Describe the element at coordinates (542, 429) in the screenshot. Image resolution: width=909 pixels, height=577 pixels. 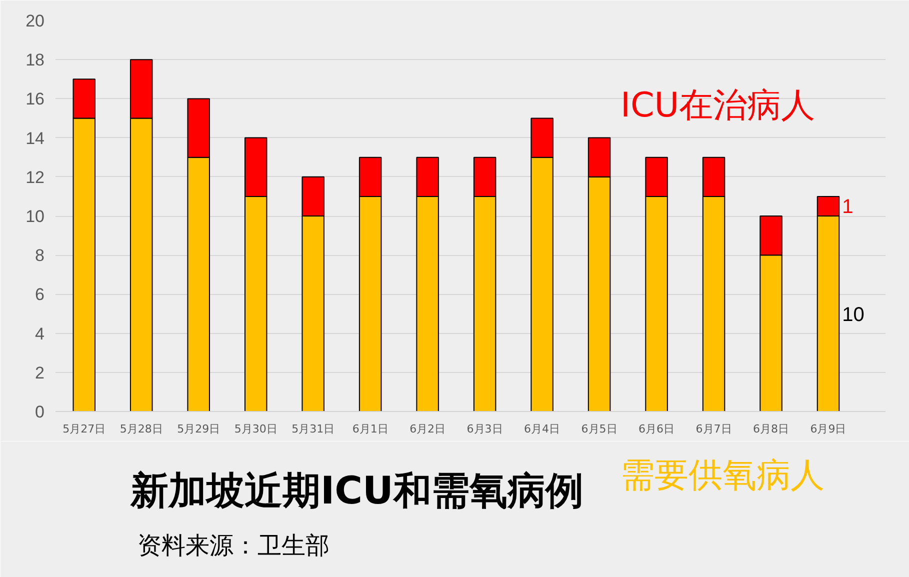
I see `x-tick-label: 6月4日` at that location.